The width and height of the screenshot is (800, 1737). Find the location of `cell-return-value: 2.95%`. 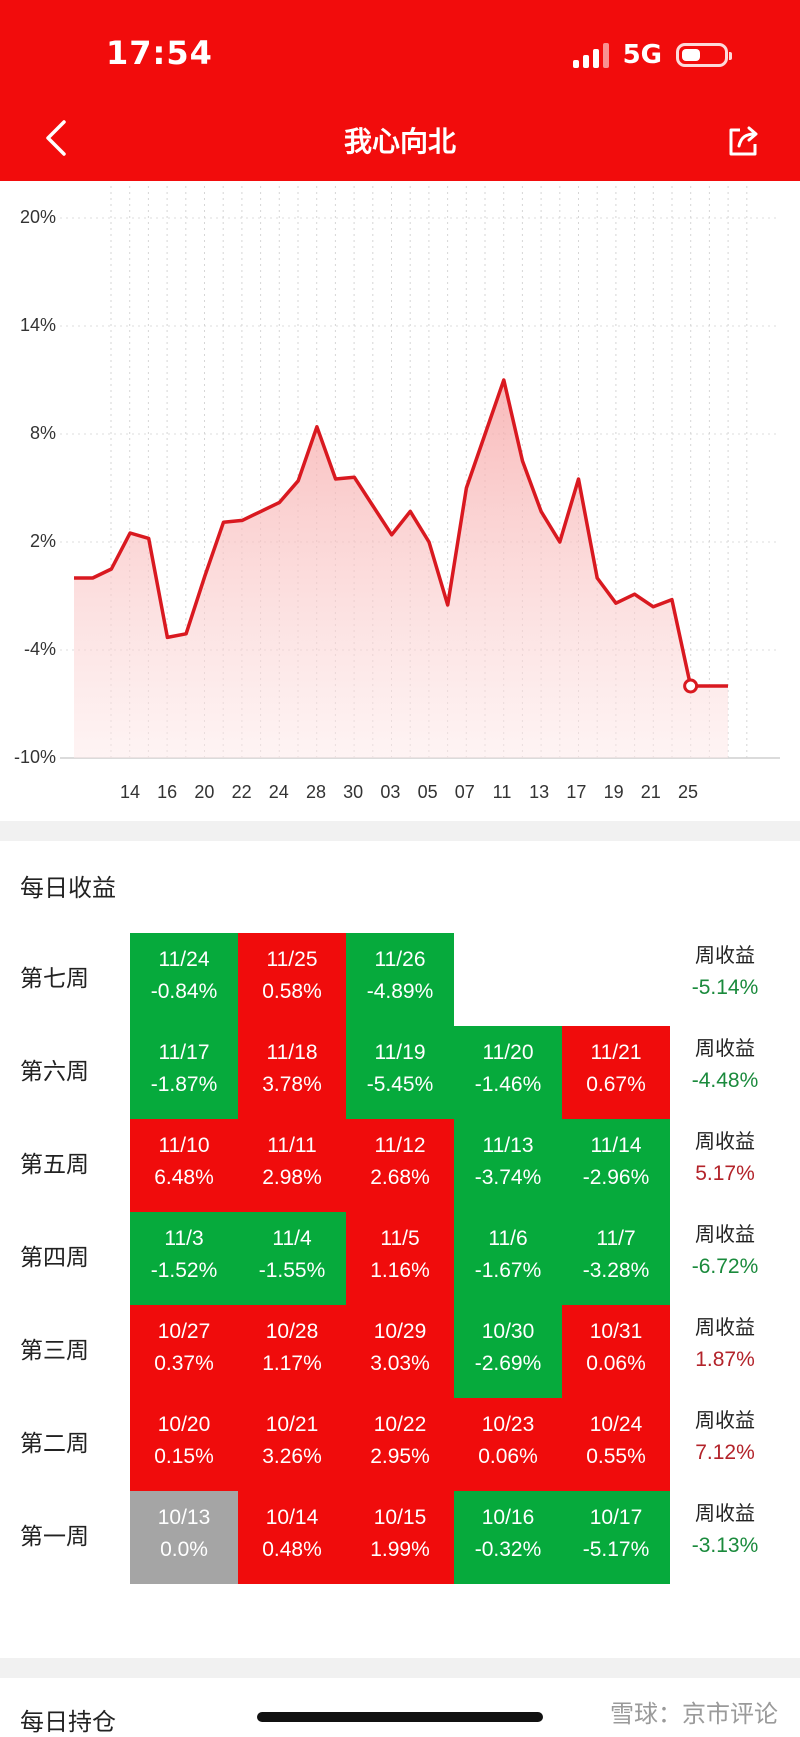

cell-return-value: 2.95% is located at coordinates (400, 1457).